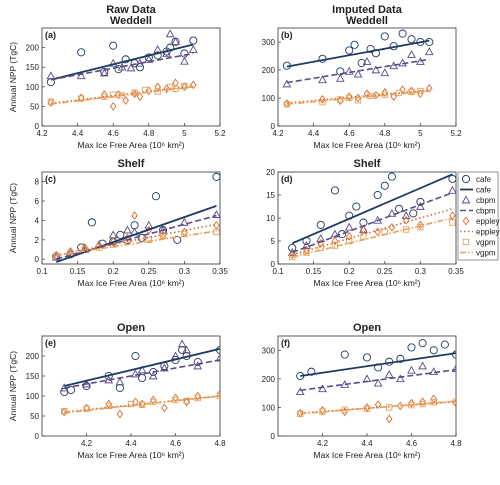 The height and width of the screenshot is (485, 500). What do you see at coordinates (488, 232) in the screenshot?
I see `legend-label: eppley` at bounding box center [488, 232].